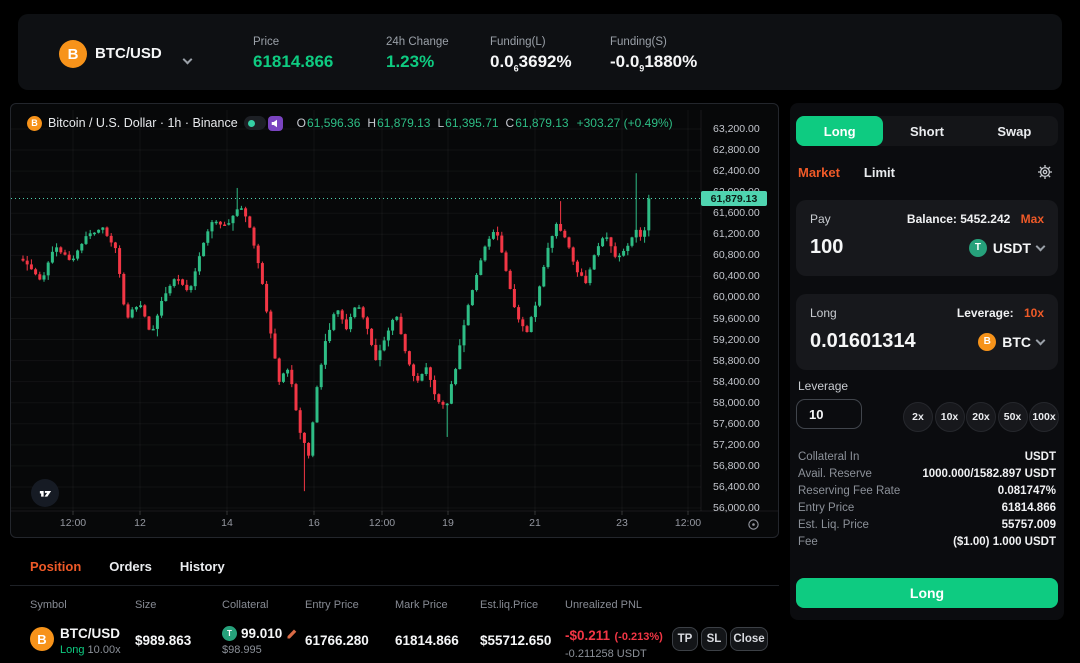 The image size is (1080, 663). I want to click on price-axis-label: 58,400.00, so click(736, 381).